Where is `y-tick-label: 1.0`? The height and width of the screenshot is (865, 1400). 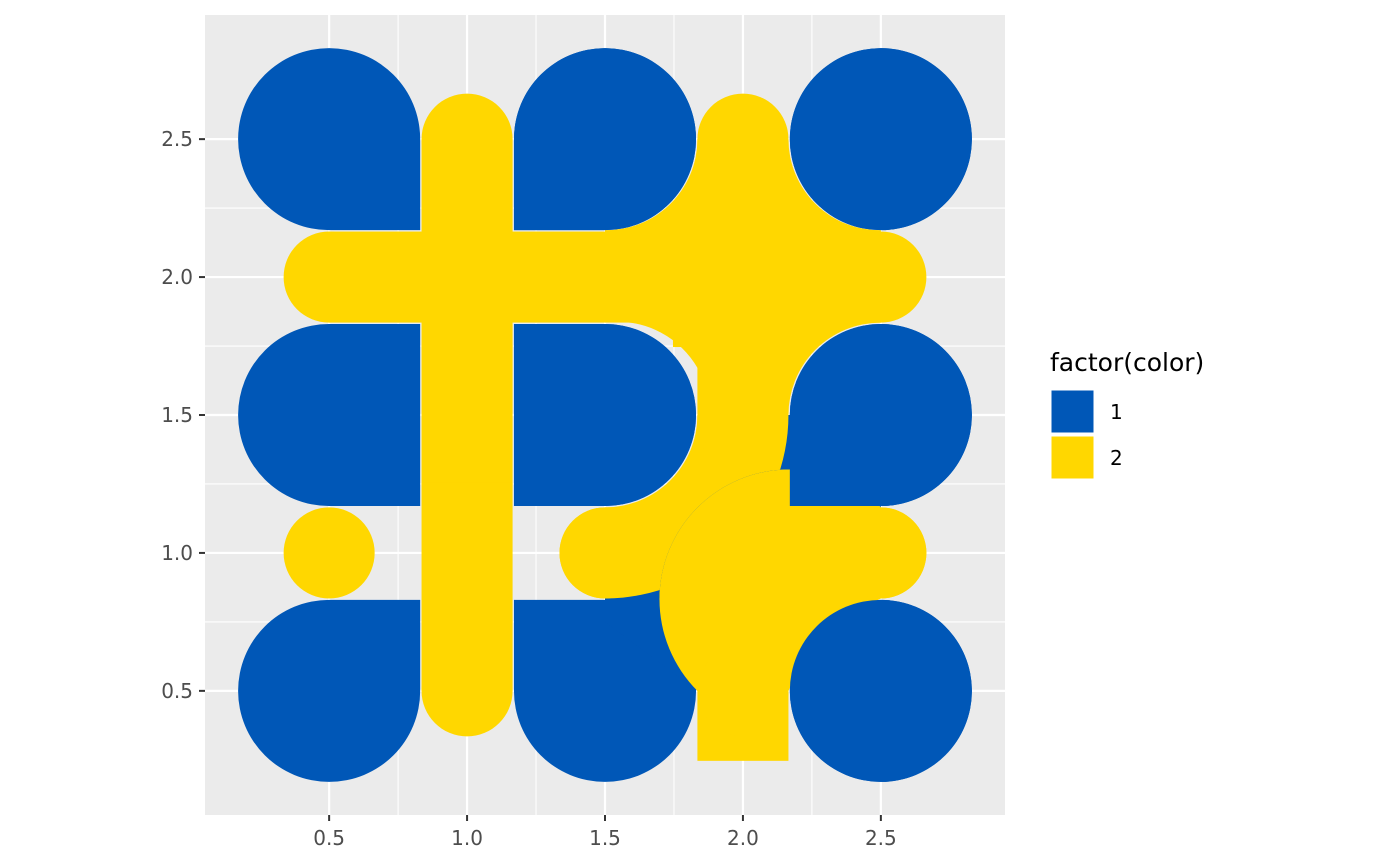
y-tick-label: 1.0 is located at coordinates (177, 553).